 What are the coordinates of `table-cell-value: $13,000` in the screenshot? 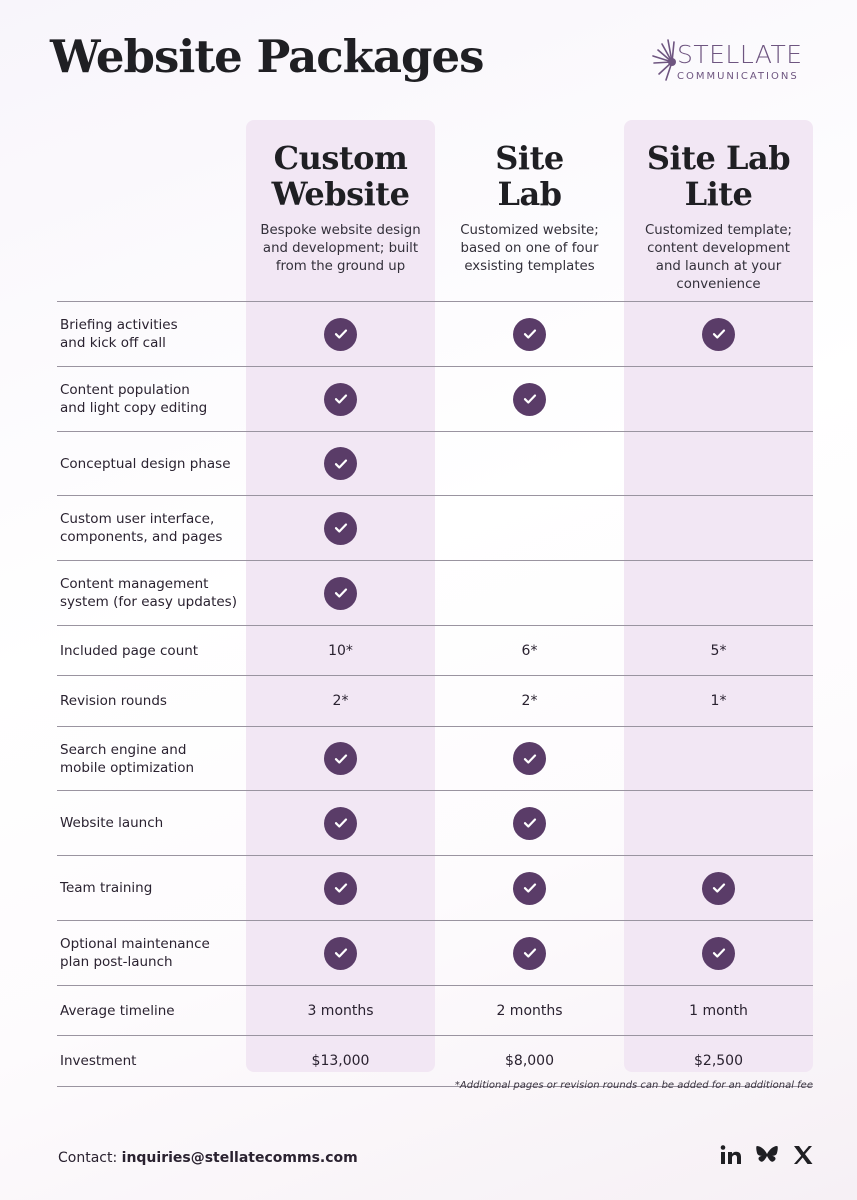 It's located at (340, 1061).